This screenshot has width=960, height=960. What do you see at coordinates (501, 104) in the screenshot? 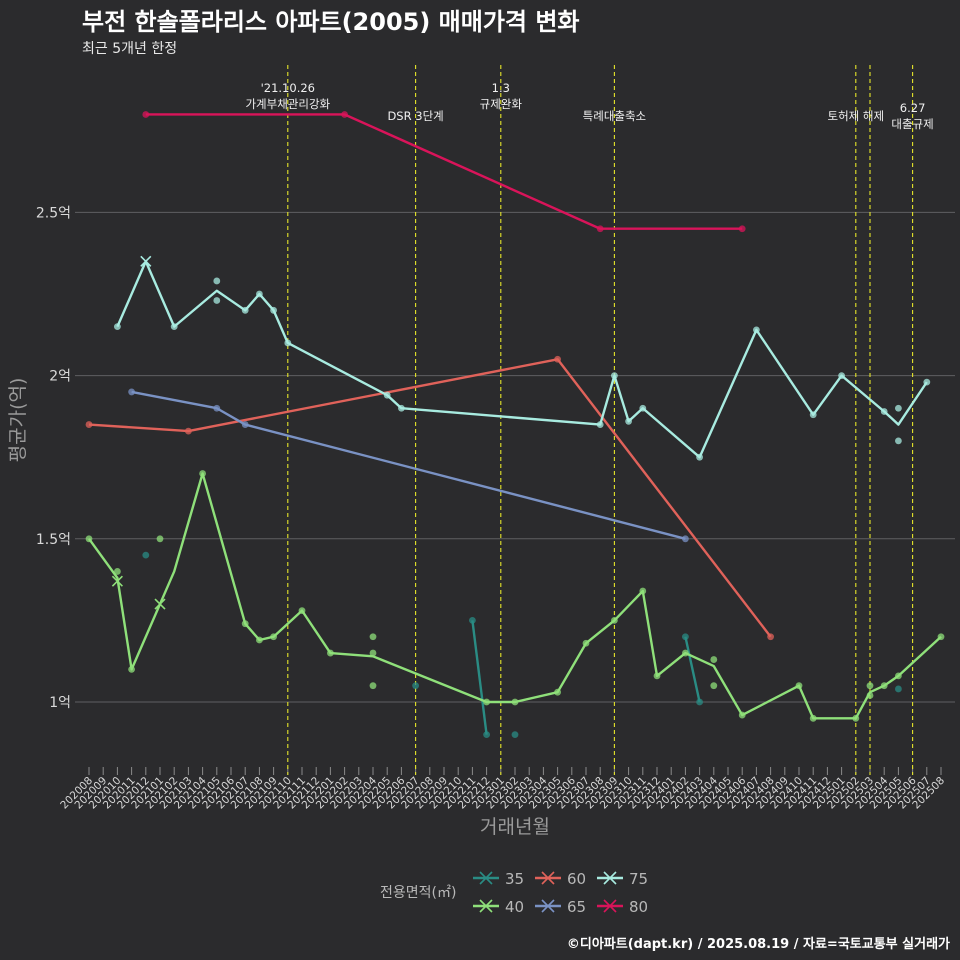
I see `event-label: 규제완화` at bounding box center [501, 104].